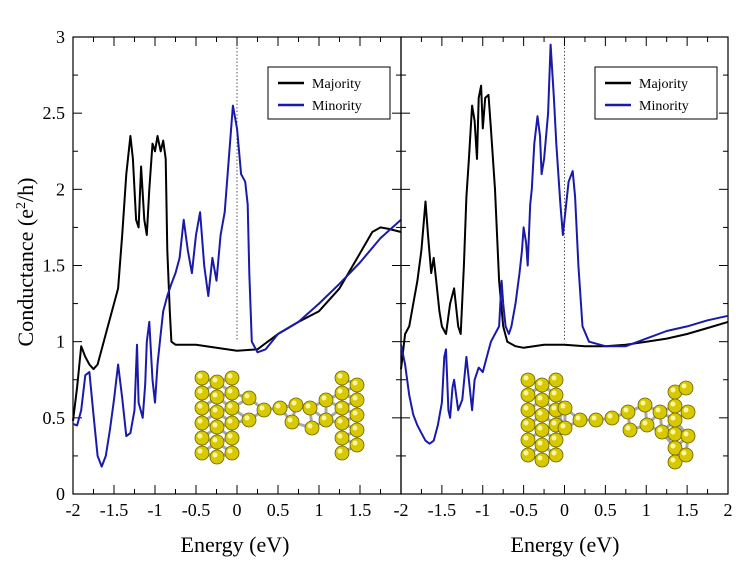 The image size is (747, 569). Describe the element at coordinates (728, 510) in the screenshot. I see `x-tick-label: 2` at that location.